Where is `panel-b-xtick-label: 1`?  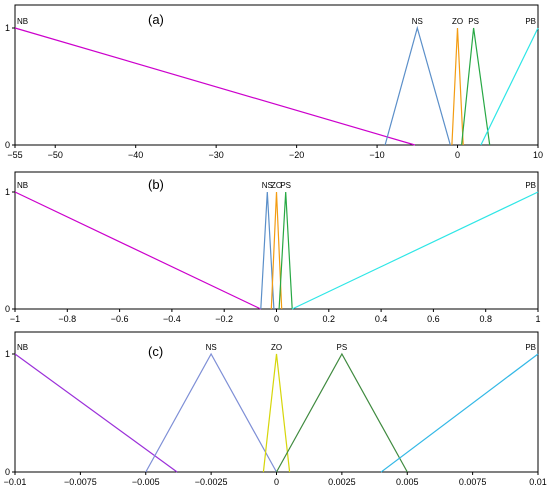
panel-b-xtick-label: 1 is located at coordinates (537, 319).